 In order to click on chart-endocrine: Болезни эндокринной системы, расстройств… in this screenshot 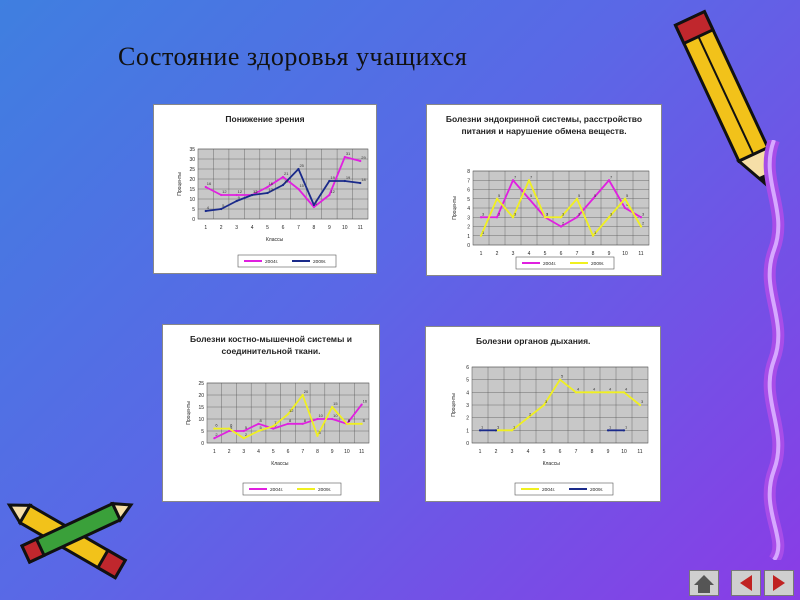, I will do `click(544, 190)`.